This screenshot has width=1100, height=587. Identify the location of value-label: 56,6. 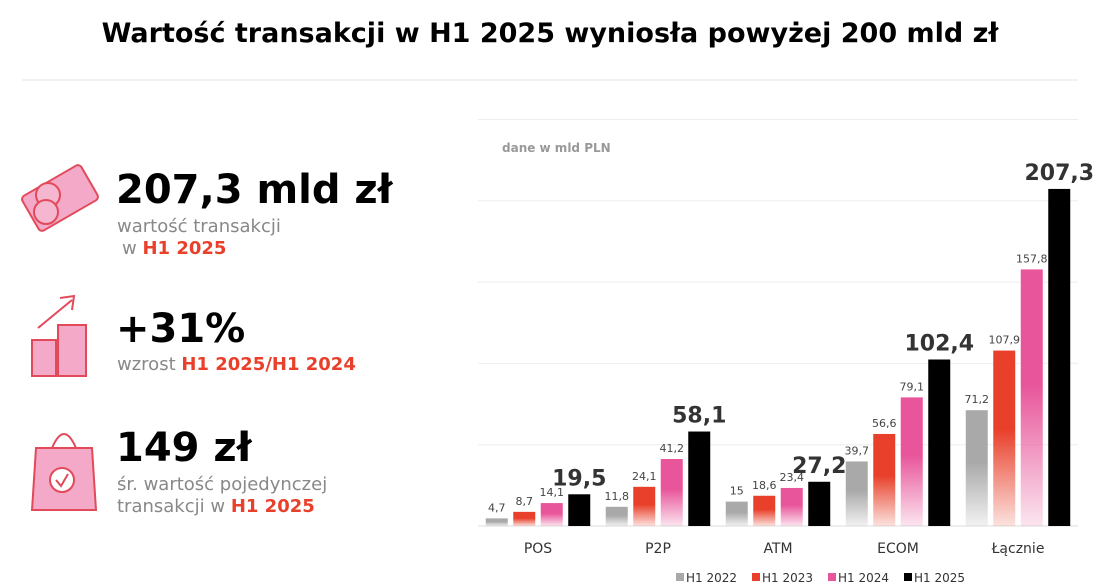
(884, 423).